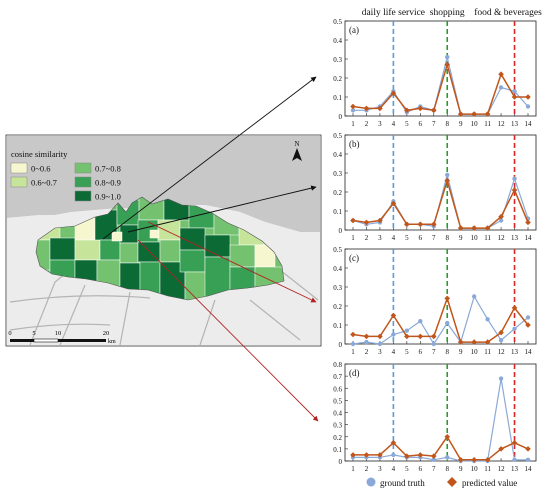 The width and height of the screenshot is (550, 493). What do you see at coordinates (112, 342) in the screenshot?
I see `scale-unit: km` at bounding box center [112, 342].